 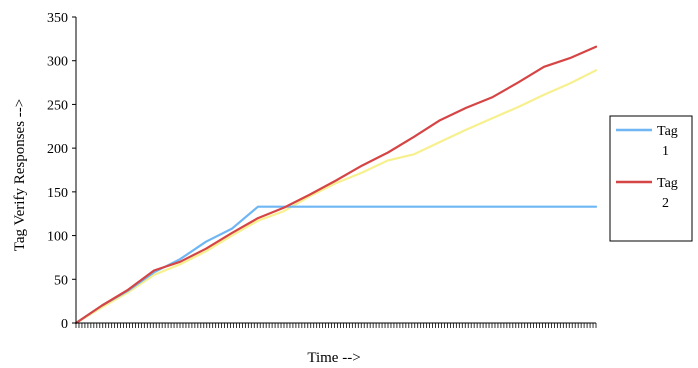 I want to click on legend-label-tag-1: Tag 1, so click(x=667, y=141).